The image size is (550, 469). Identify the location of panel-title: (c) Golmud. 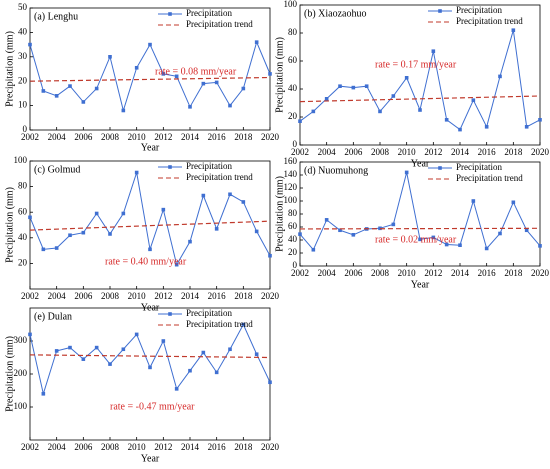
(57, 169).